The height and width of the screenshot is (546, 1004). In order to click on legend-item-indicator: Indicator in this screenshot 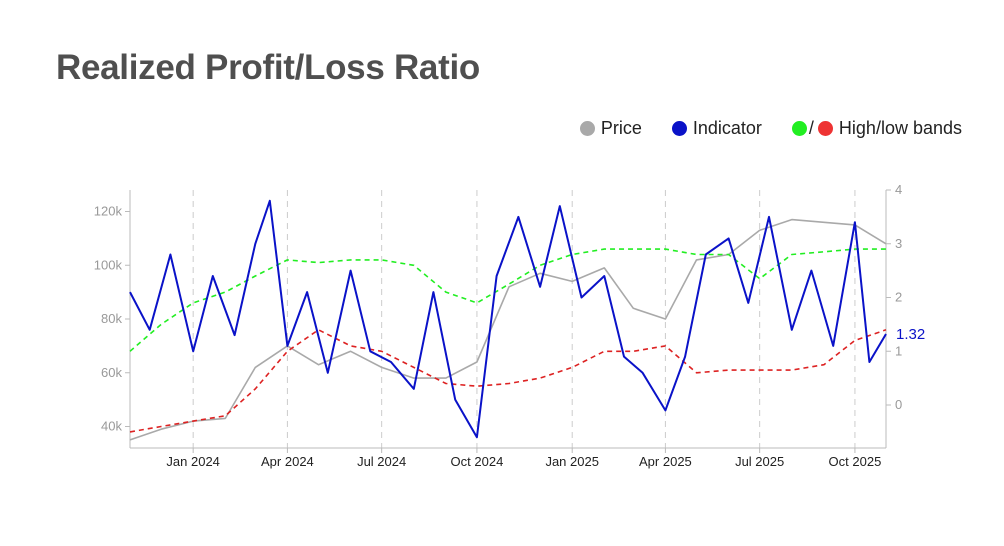, I will do `click(716, 128)`.